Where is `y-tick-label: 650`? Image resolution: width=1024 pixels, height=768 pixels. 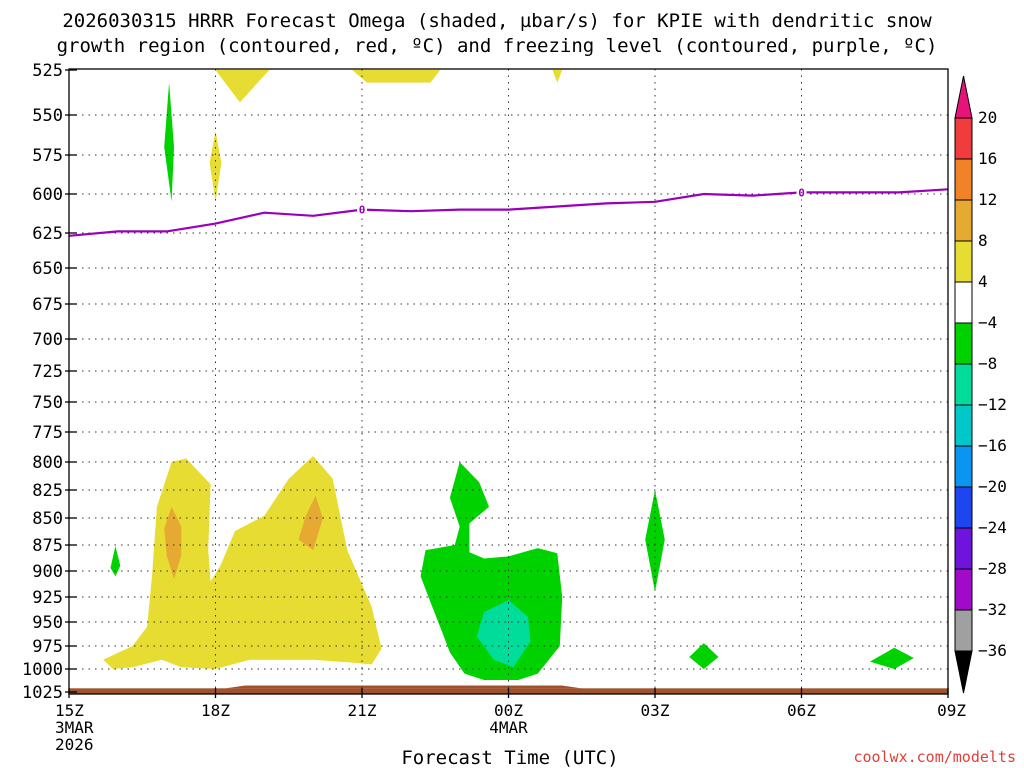 y-tick-label: 650 is located at coordinates (47, 269).